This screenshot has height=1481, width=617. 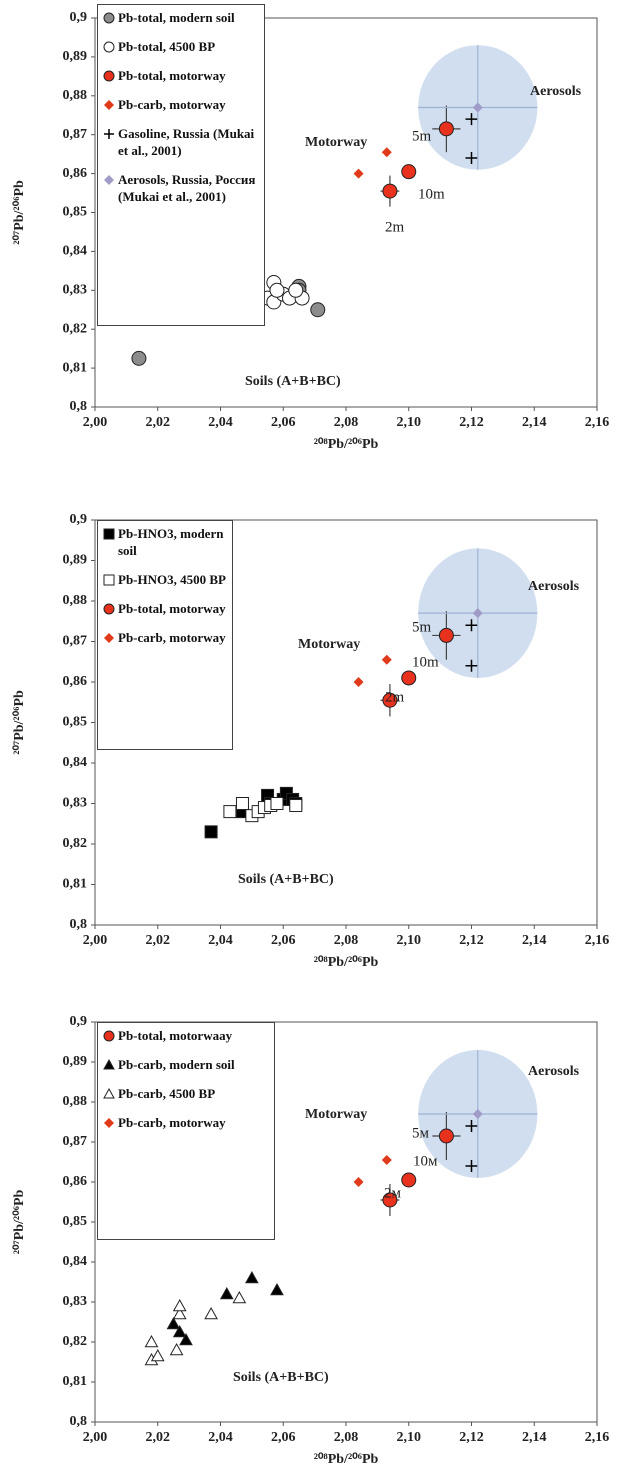 What do you see at coordinates (175, 1035) in the screenshot?
I see `legend-label: Pb-total, motorwaay` at bounding box center [175, 1035].